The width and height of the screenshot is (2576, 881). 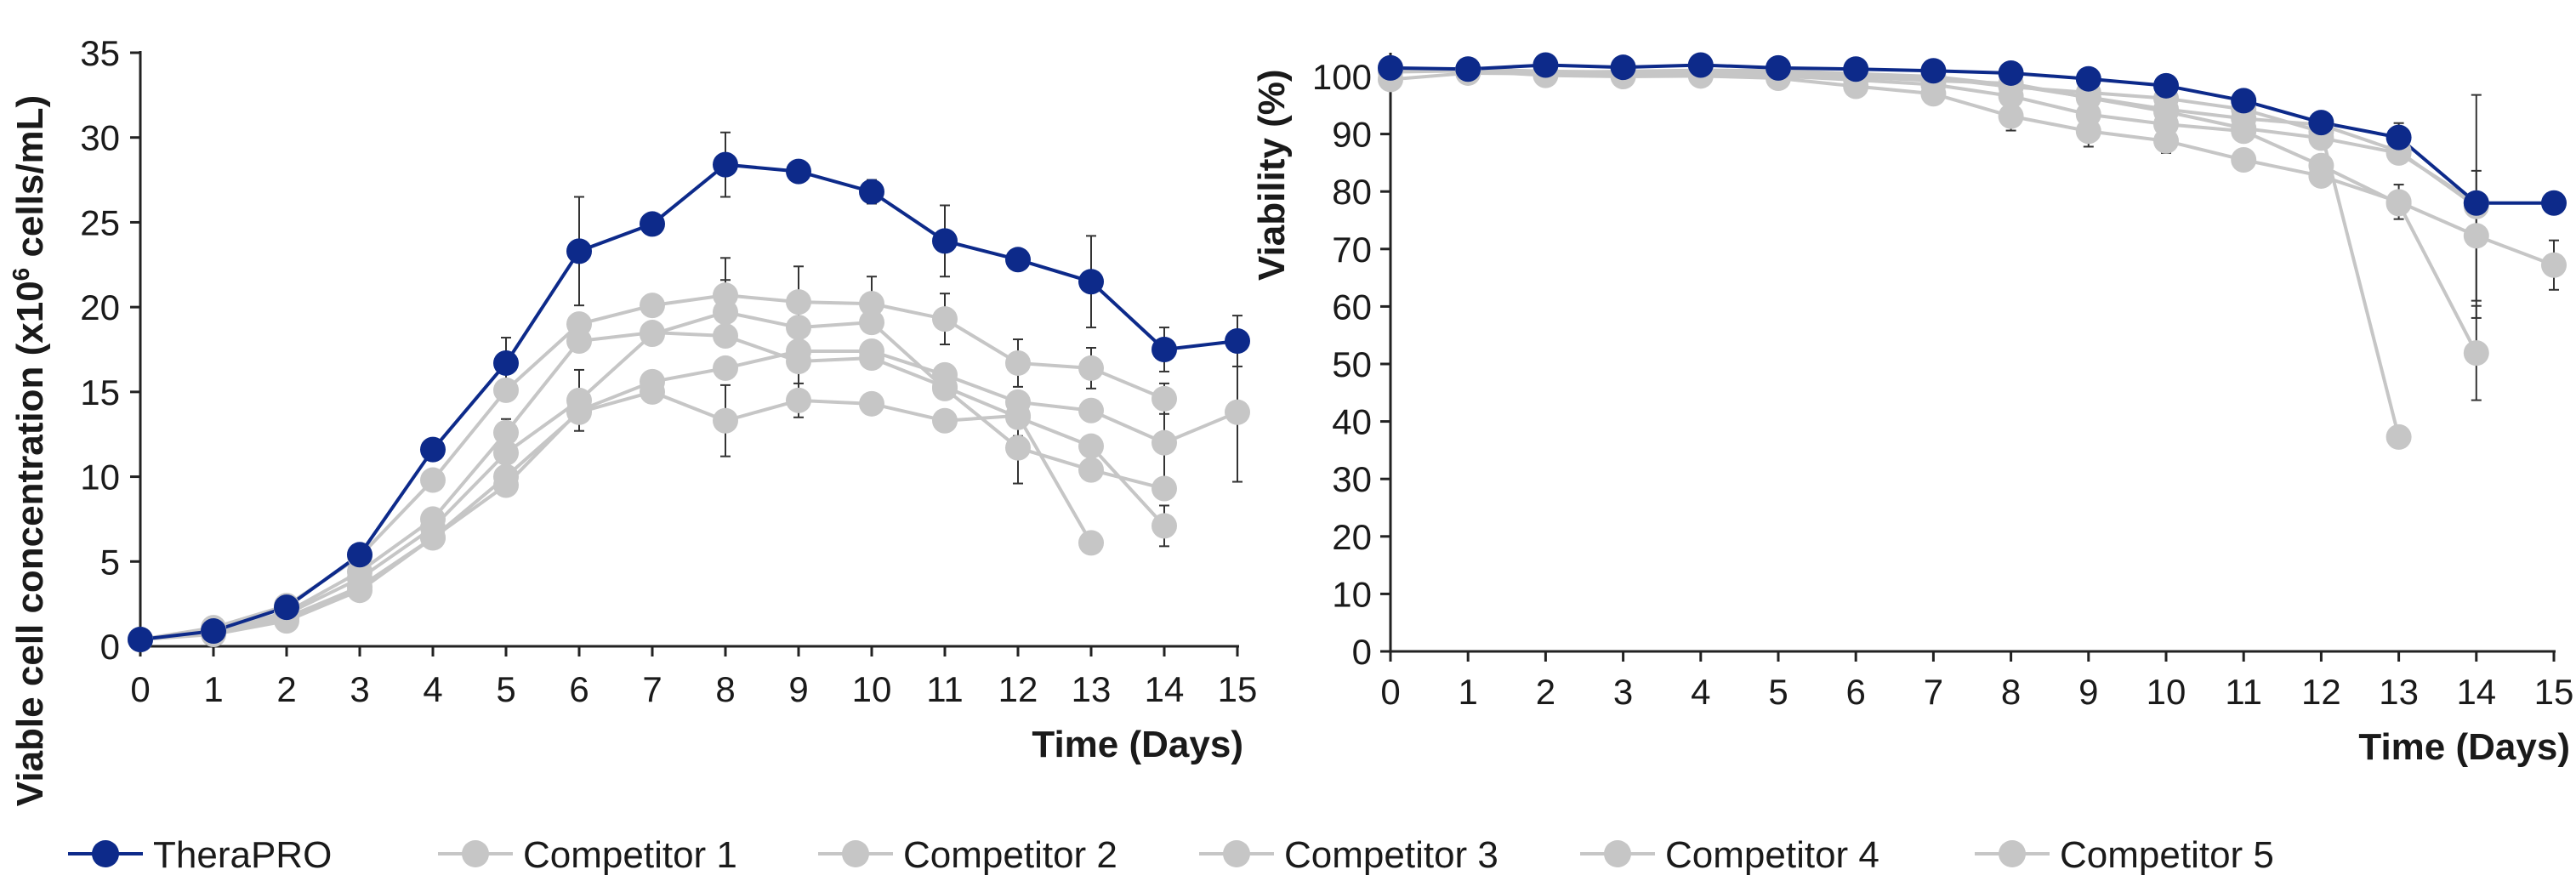 What do you see at coordinates (1772, 855) in the screenshot?
I see `legend-label-competitor-4: Competitor 4` at bounding box center [1772, 855].